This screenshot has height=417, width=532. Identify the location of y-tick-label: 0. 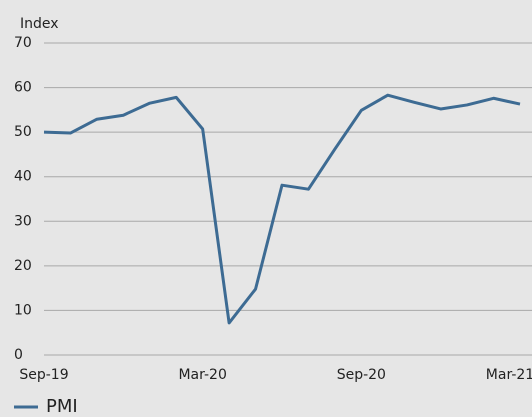
(18, 355).